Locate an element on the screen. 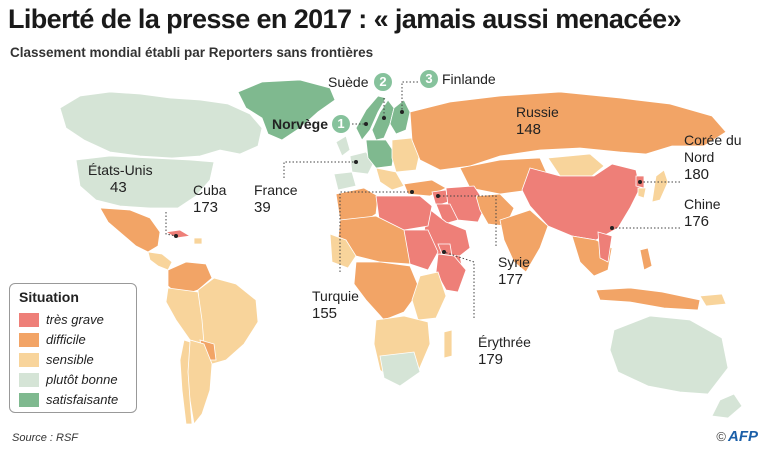 This screenshot has width=768, height=459. label-cuba: Cuba 173 is located at coordinates (209, 199).